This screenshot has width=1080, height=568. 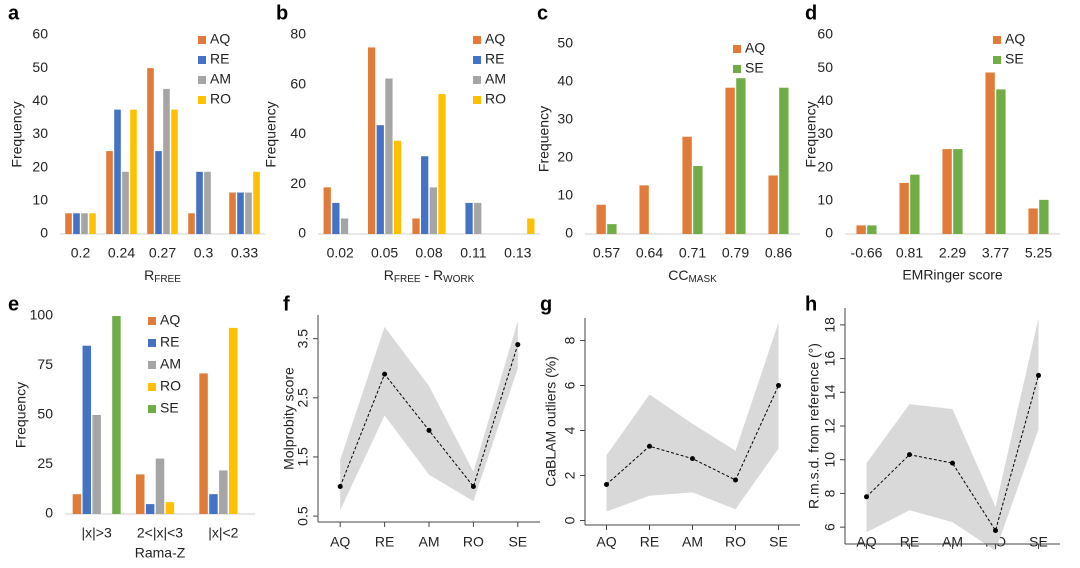 I want to click on y-tick-label: 40, so click(x=825, y=100).